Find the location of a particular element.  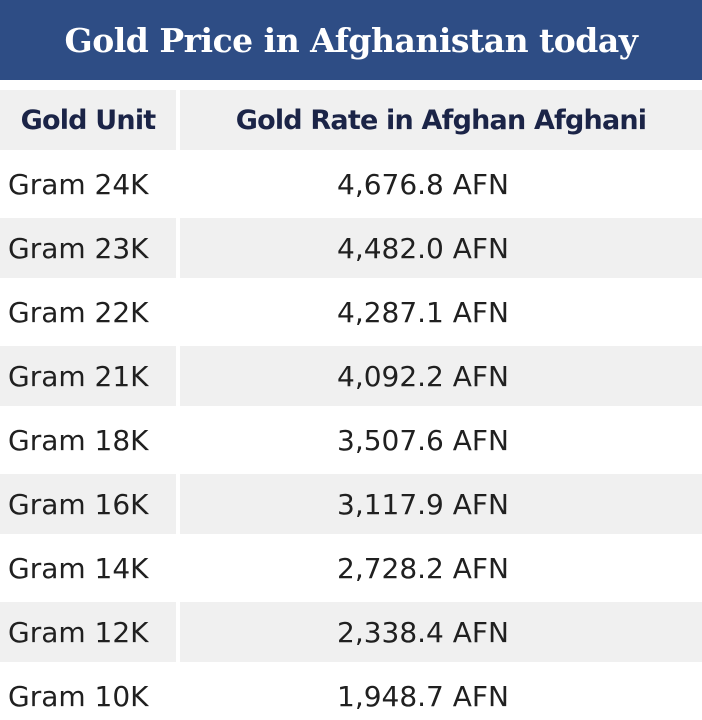

page-title: Gold Price in Afghanistan today is located at coordinates (351, 40).